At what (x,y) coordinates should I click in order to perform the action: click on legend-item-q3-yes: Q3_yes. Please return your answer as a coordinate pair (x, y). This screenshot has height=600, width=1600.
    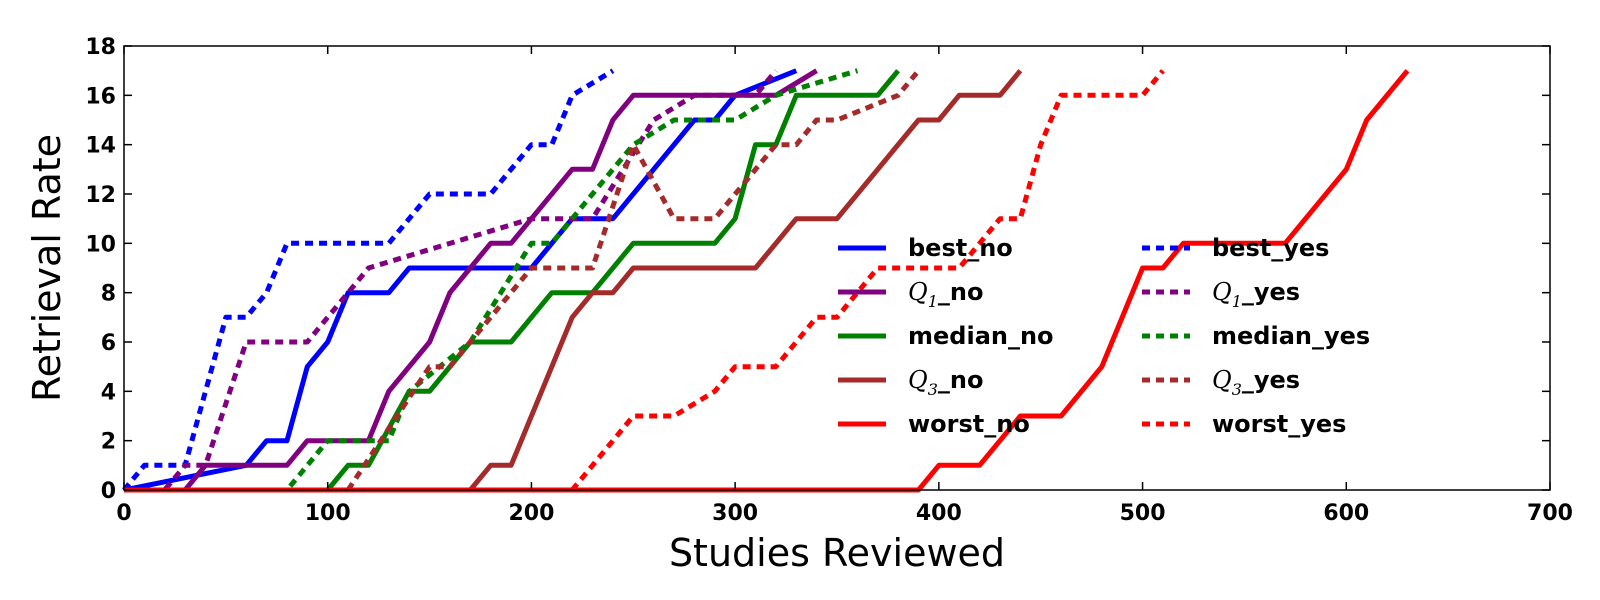
    Looking at the image, I should click on (1221, 382).